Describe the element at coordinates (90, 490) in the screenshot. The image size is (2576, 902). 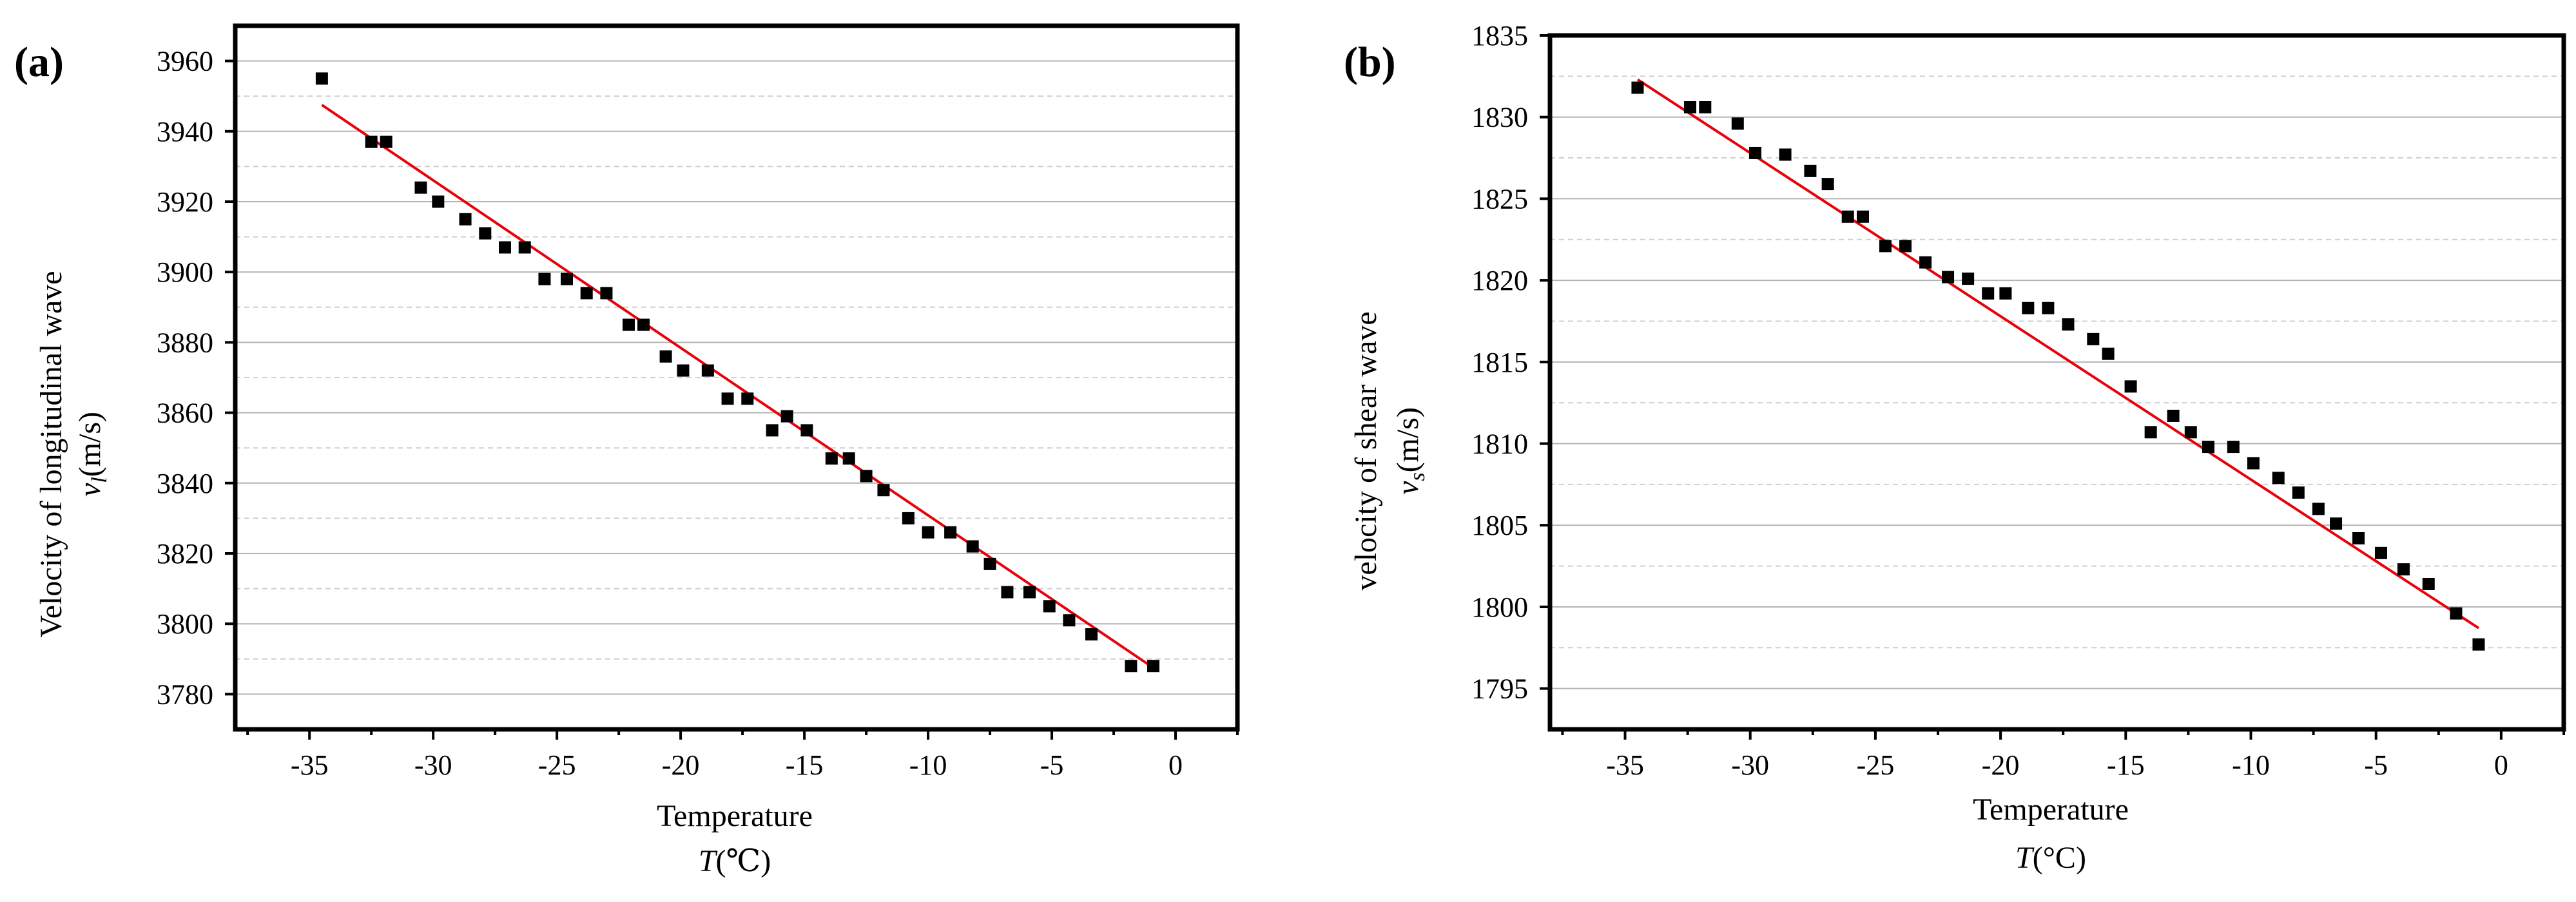
I see `y-symbol-a: v` at that location.